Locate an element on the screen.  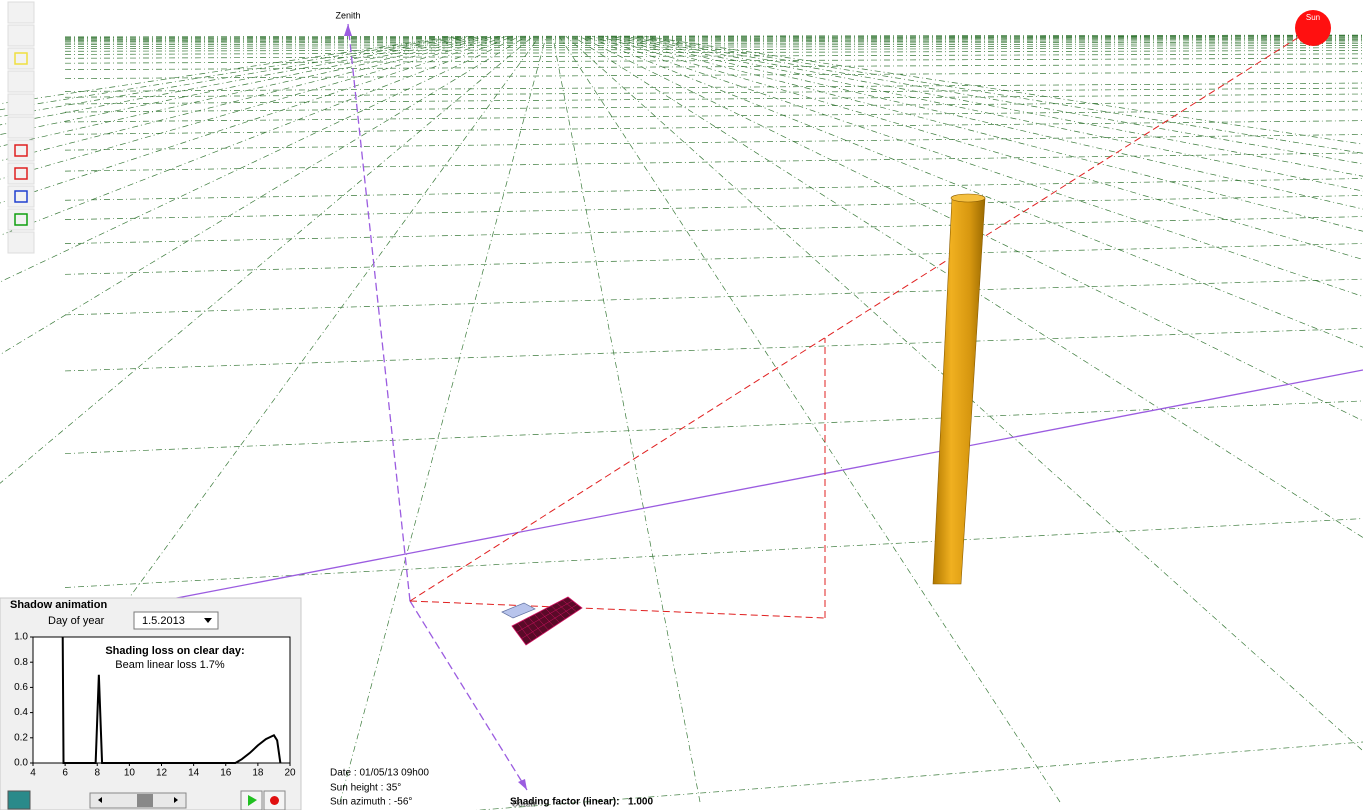
record-icon is located at coordinates (274, 800).